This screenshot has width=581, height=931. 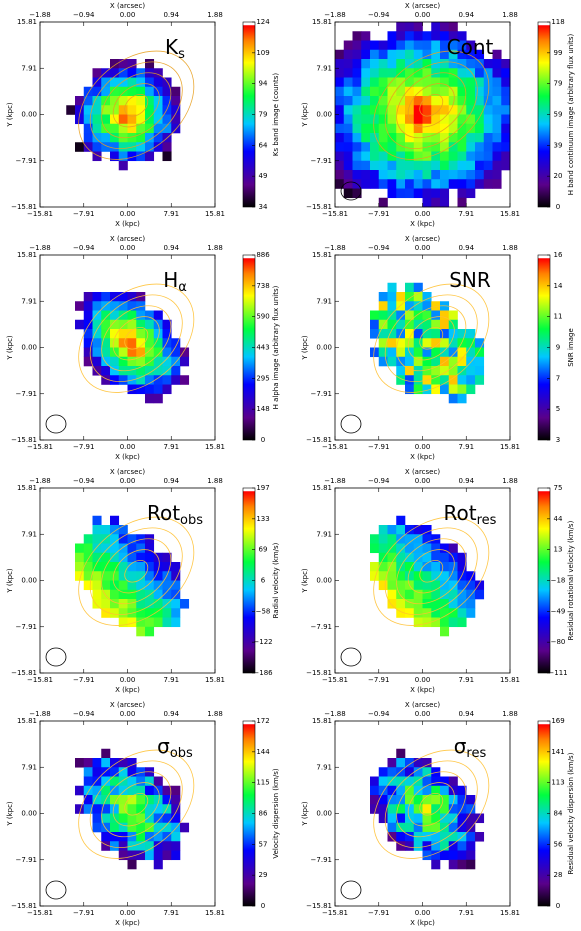 I want to click on x-tick-label: −7.91, so click(x=378, y=680).